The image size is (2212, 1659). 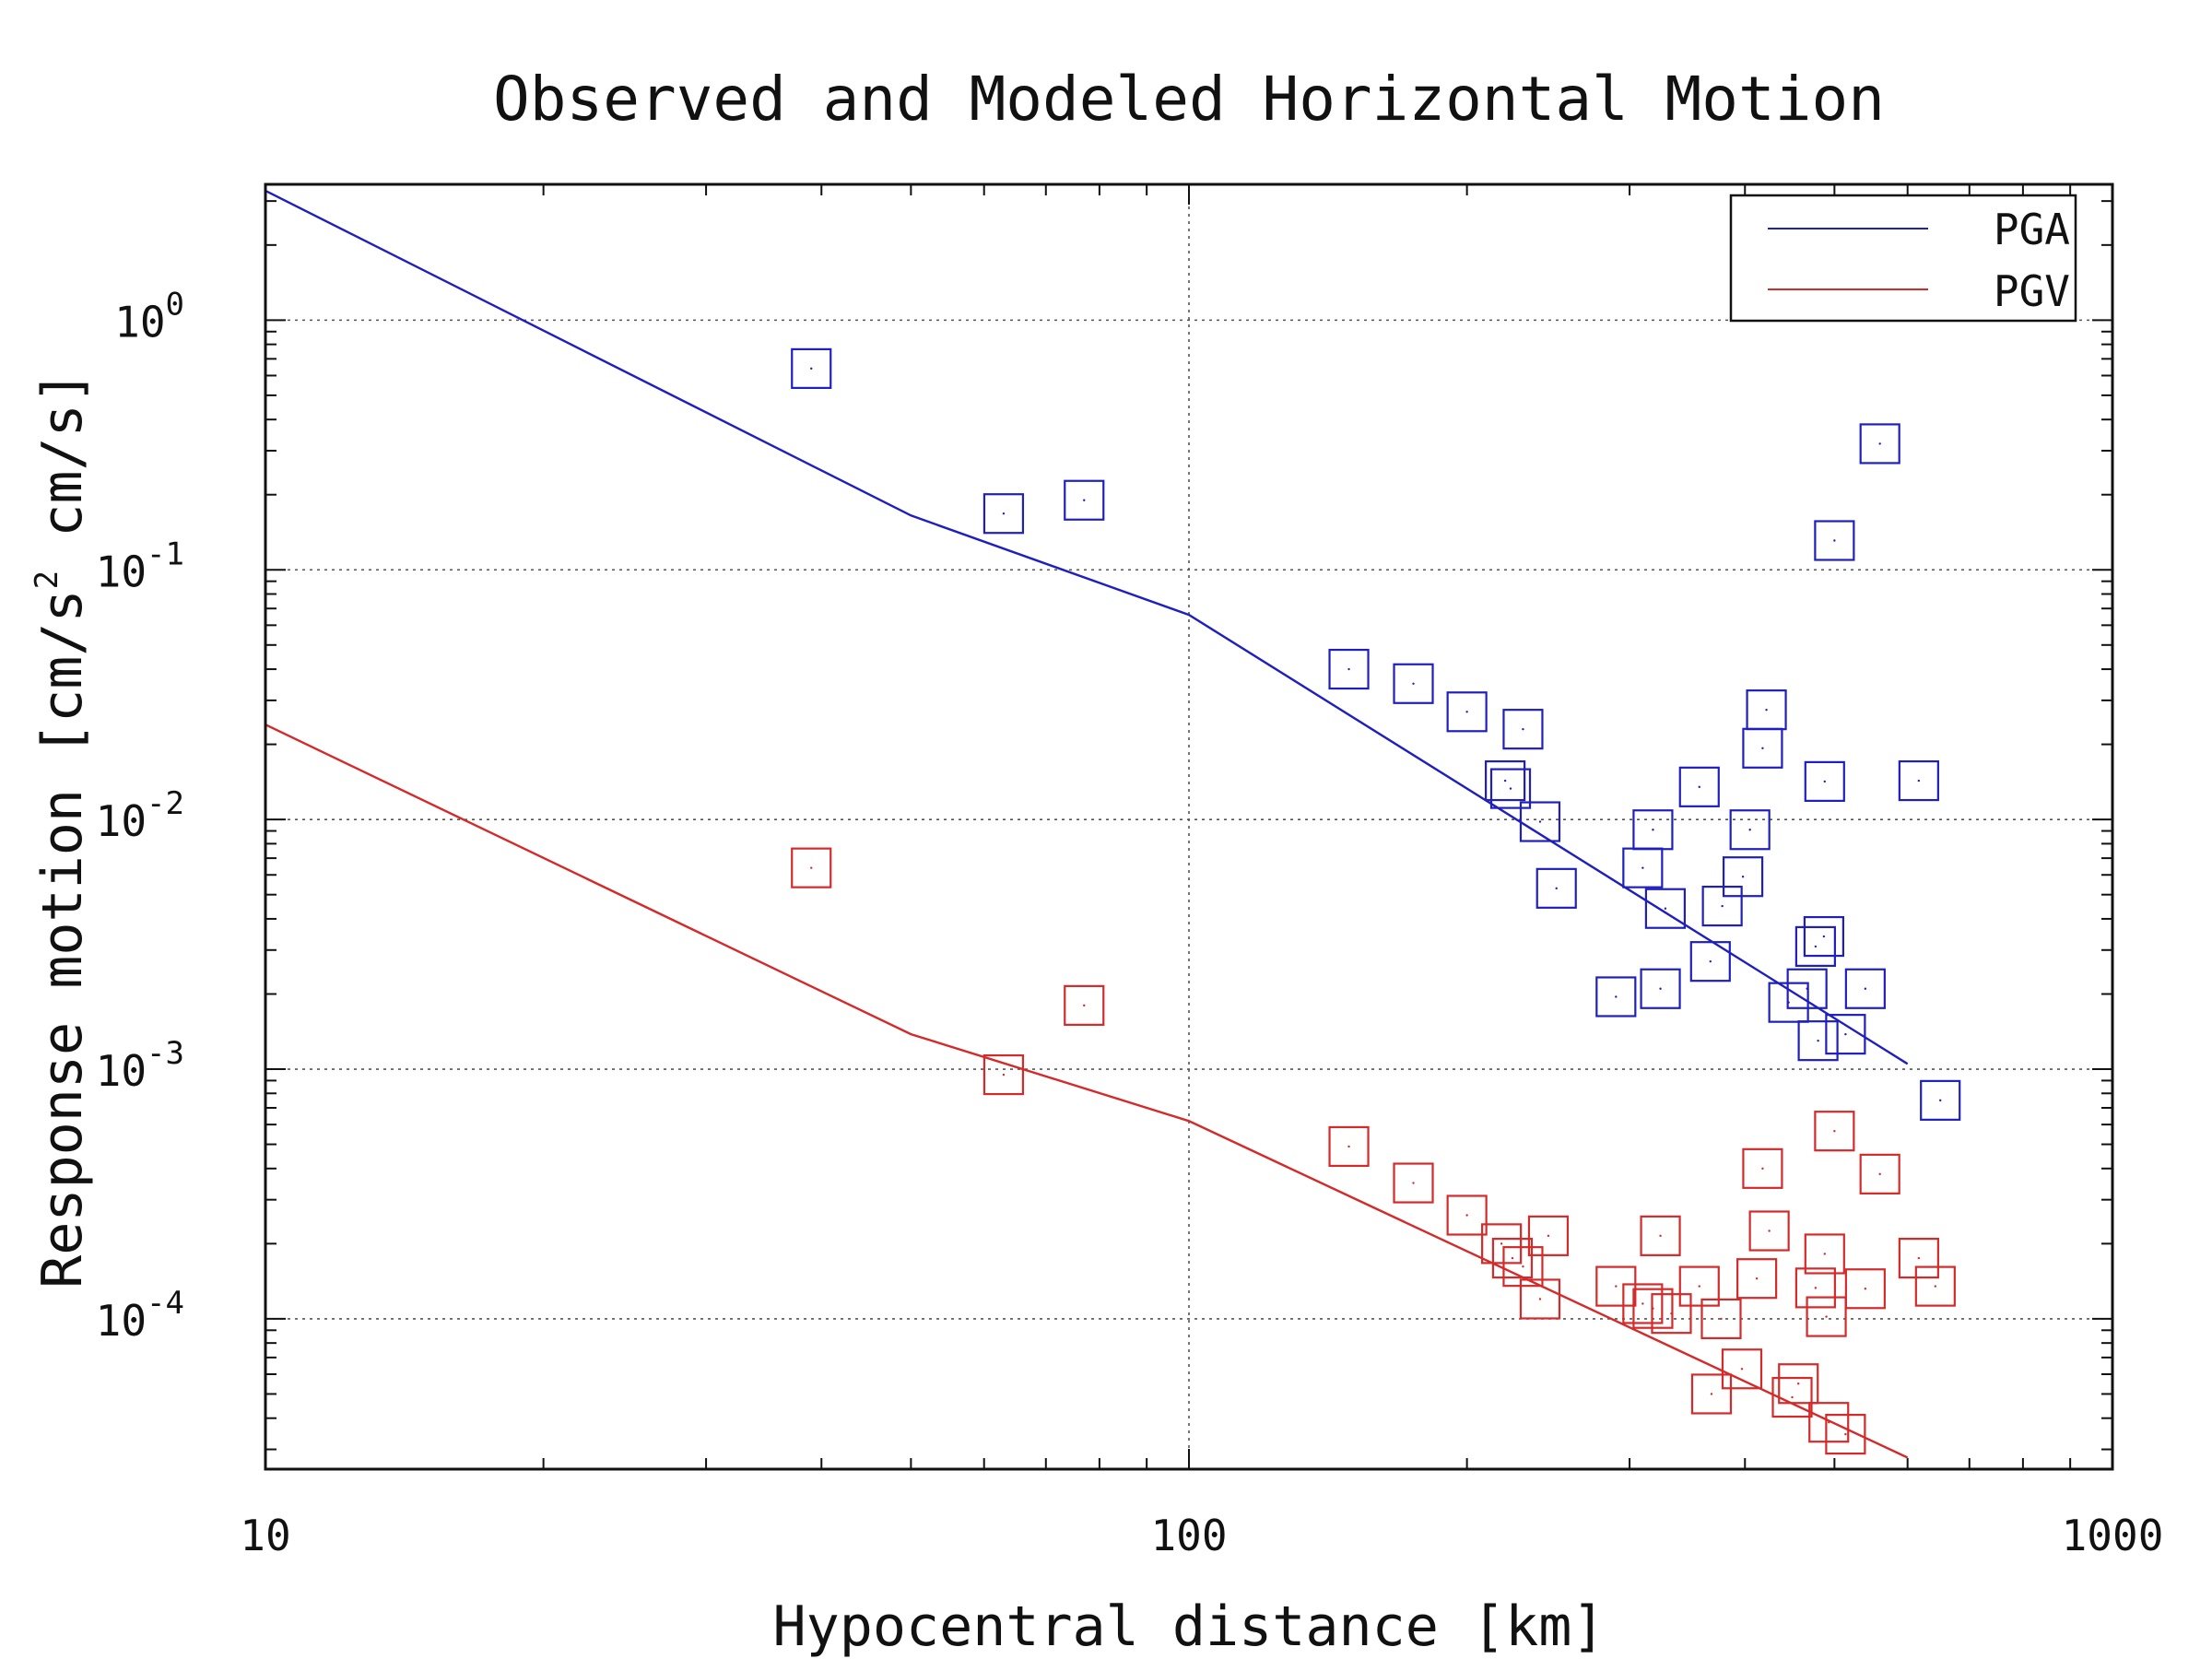 What do you see at coordinates (149, 316) in the screenshot?
I see `y-tick-label: 10⁰` at bounding box center [149, 316].